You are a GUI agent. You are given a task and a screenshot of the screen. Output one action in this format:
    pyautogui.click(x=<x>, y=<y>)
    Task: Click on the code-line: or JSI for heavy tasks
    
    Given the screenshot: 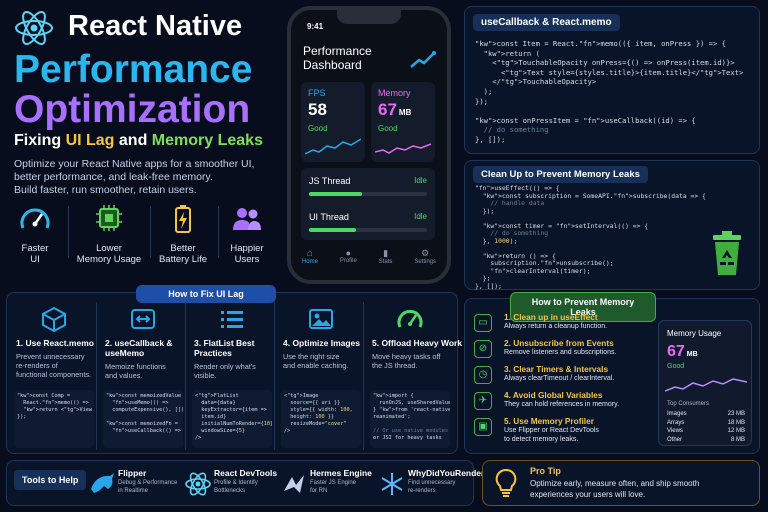 What is the action you would take?
    pyautogui.click(x=407, y=438)
    